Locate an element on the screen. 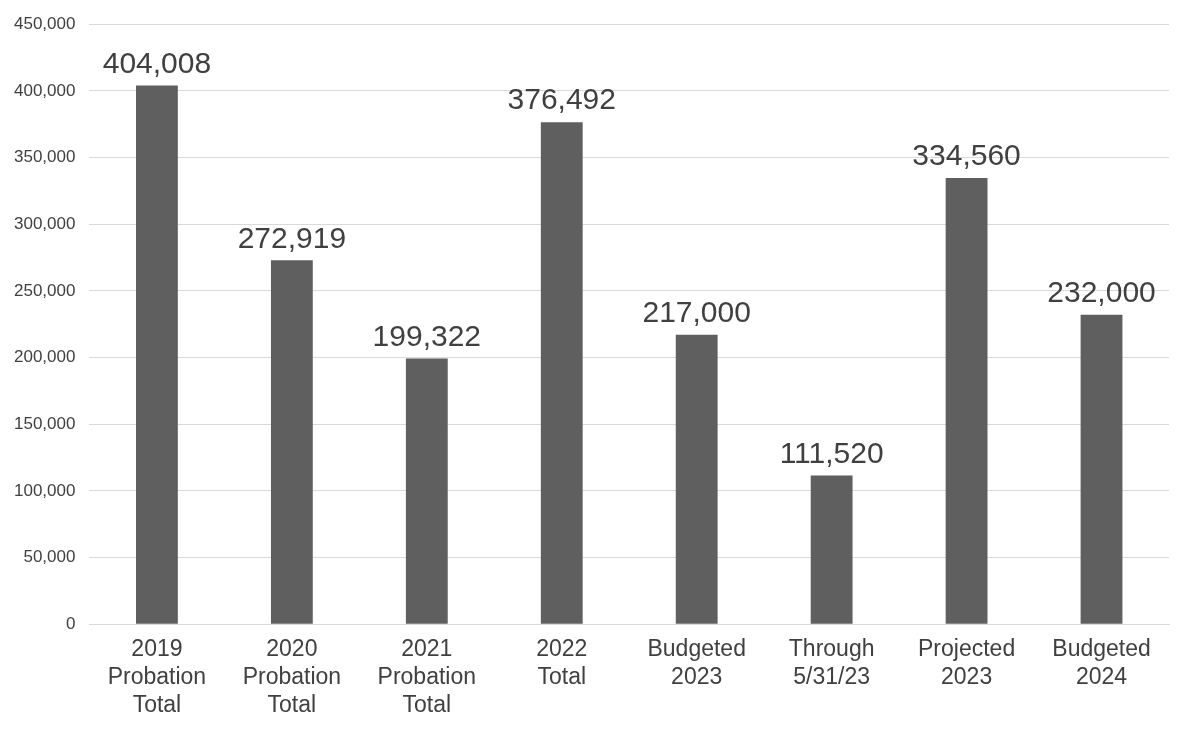 This screenshot has height=731, width=1181. x-tick-label: 2022 Total is located at coordinates (562, 662).